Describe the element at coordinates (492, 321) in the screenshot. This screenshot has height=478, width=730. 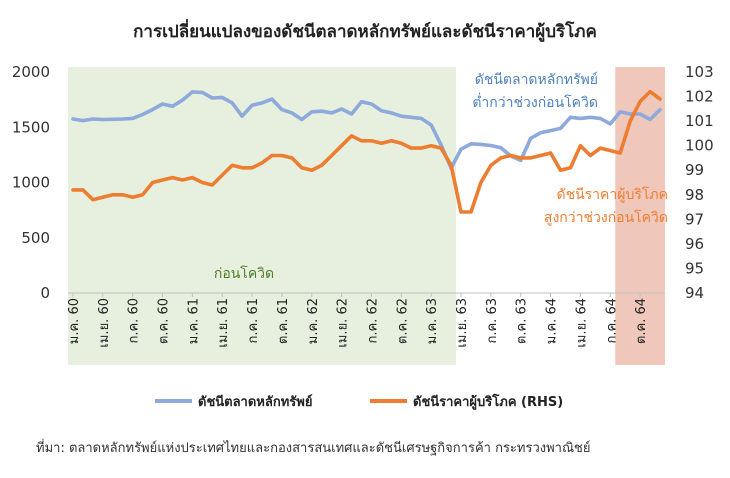
I see `x-tick-label: ก.ค. 63` at that location.